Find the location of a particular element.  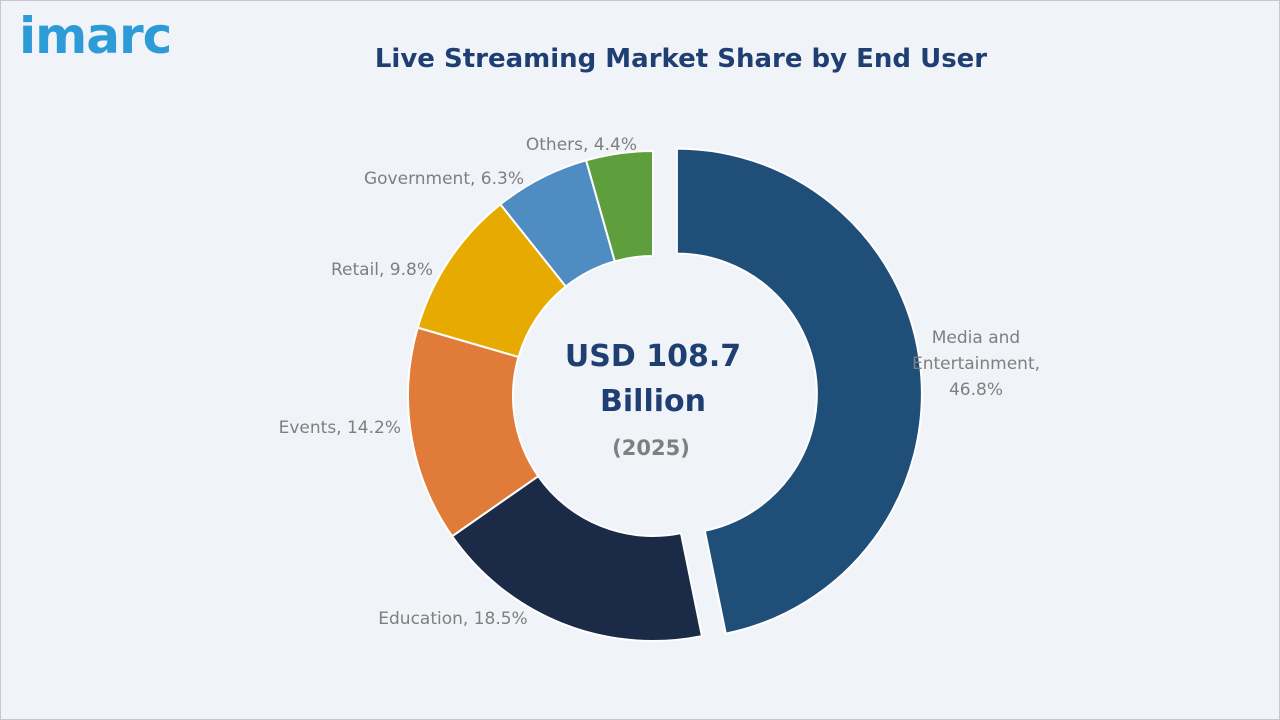

slice-others is located at coordinates (619, 206).